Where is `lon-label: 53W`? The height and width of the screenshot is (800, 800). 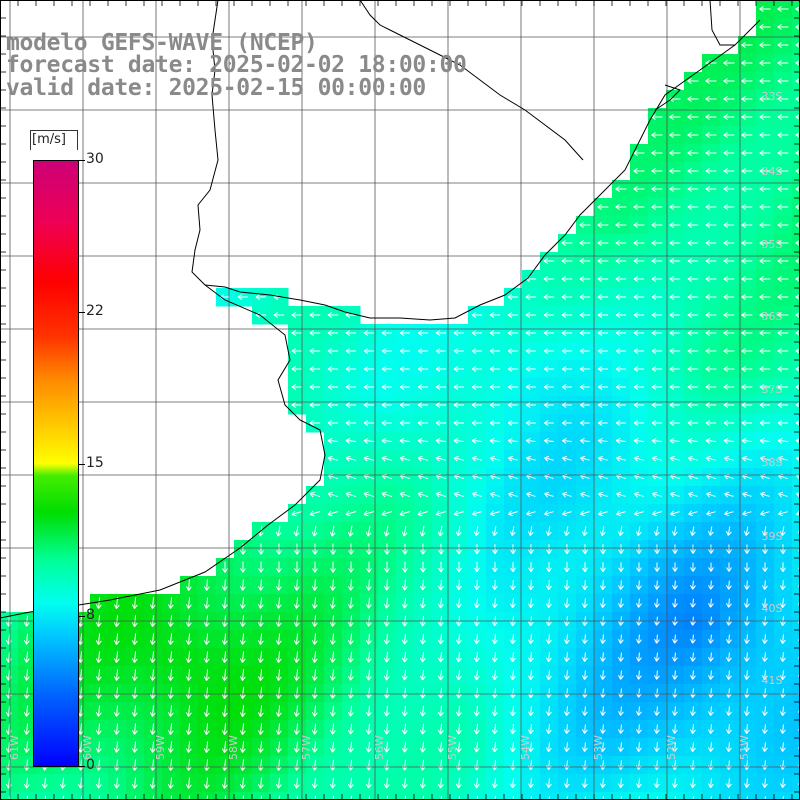
lon-label: 53W is located at coordinates (598, 747).